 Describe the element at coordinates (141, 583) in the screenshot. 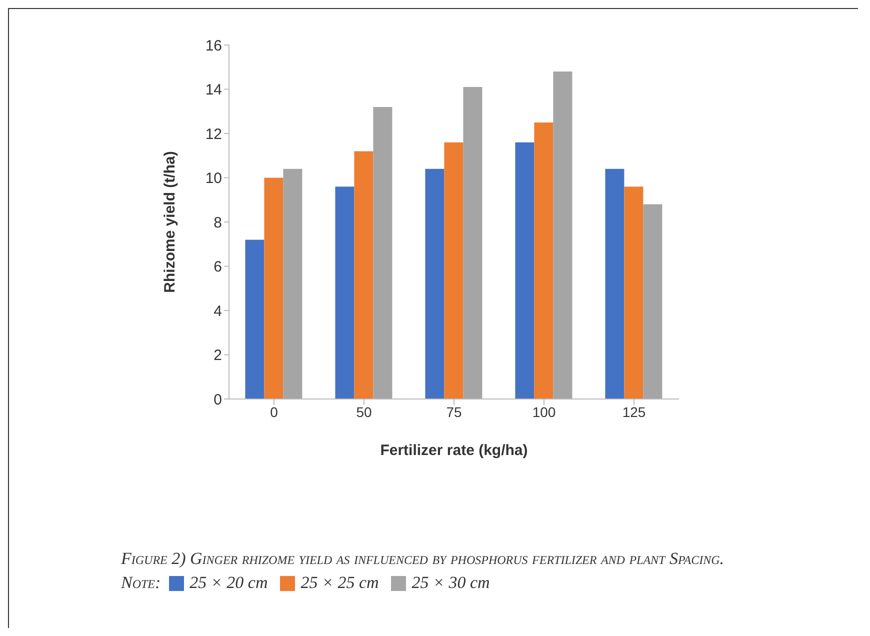

I see `legend-title: Note:` at that location.